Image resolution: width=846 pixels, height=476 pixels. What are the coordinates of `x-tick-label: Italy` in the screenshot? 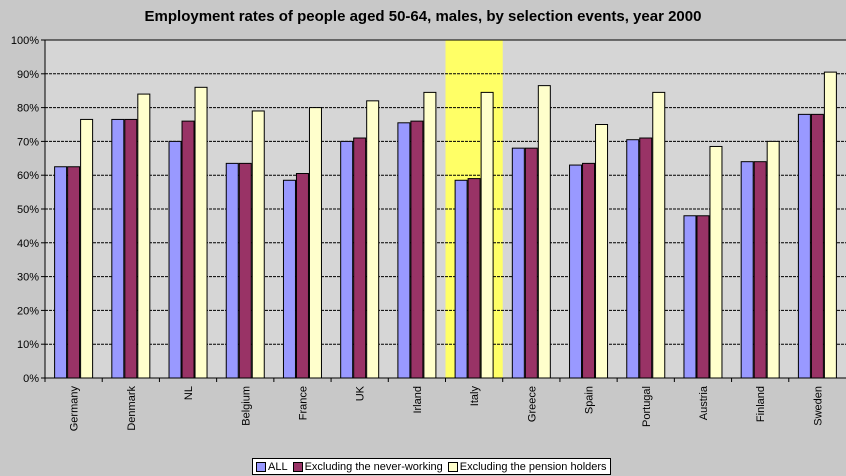 It's located at (475, 396).